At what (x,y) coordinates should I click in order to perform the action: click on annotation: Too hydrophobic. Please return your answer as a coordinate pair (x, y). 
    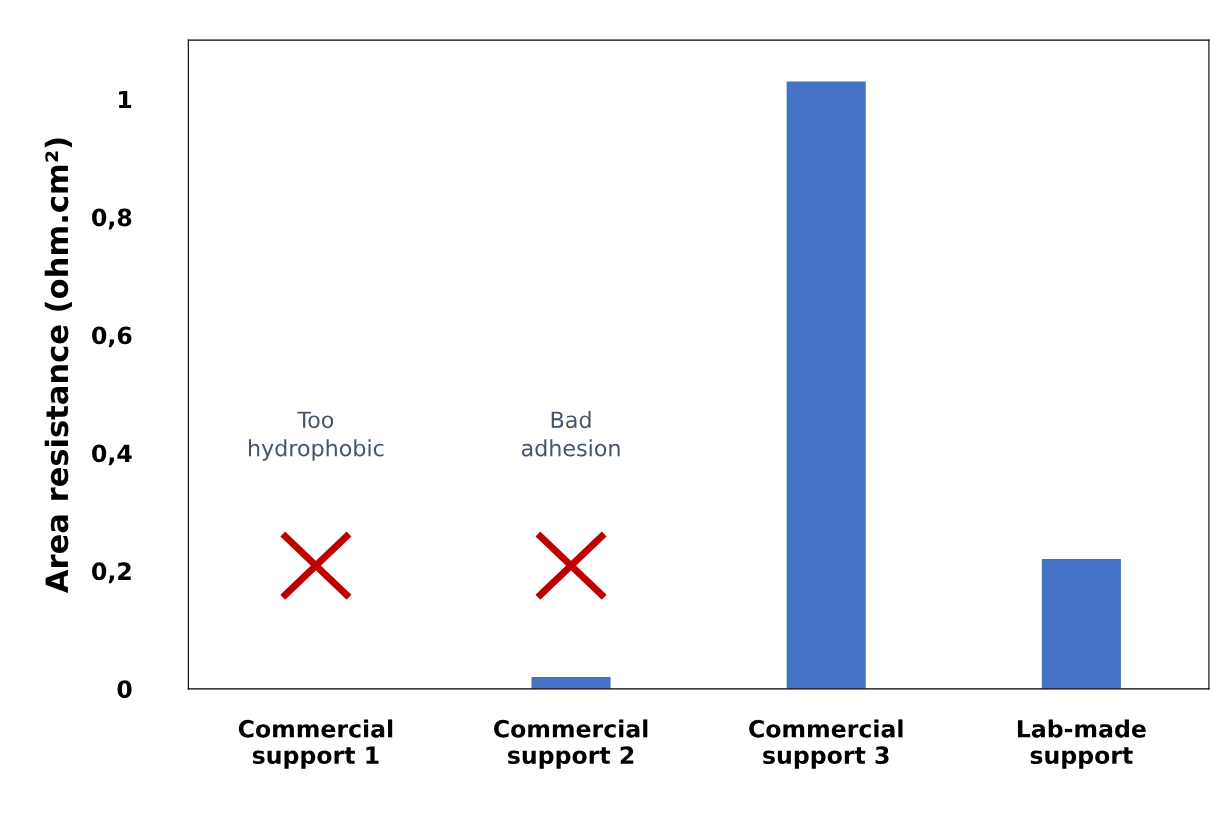
    Looking at the image, I should click on (316, 436).